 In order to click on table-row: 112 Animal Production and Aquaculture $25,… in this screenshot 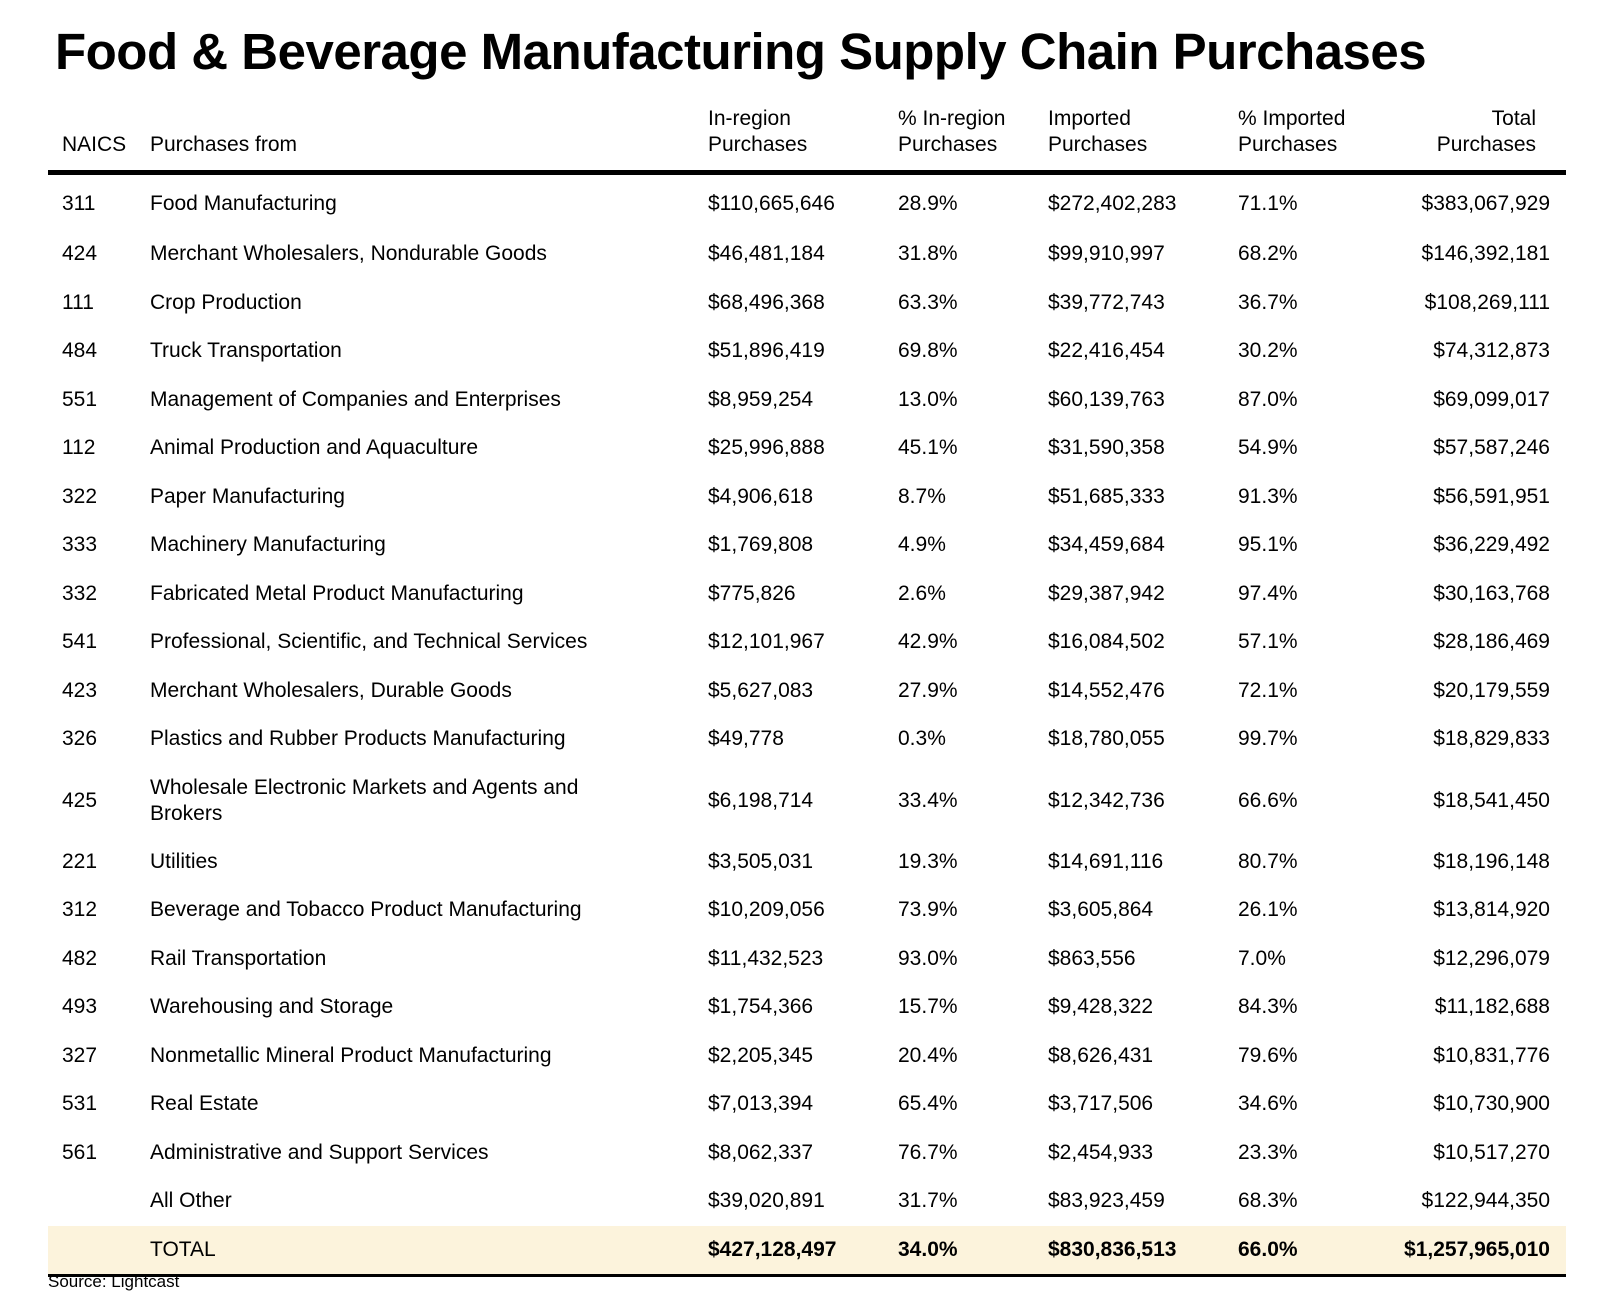, I will do `click(807, 448)`.